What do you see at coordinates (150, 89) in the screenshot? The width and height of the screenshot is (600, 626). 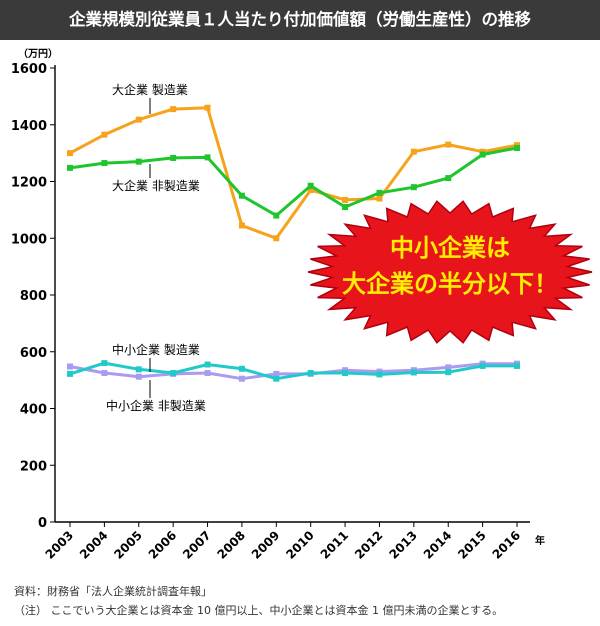 I see `series-label: 大企業 製造業` at bounding box center [150, 89].